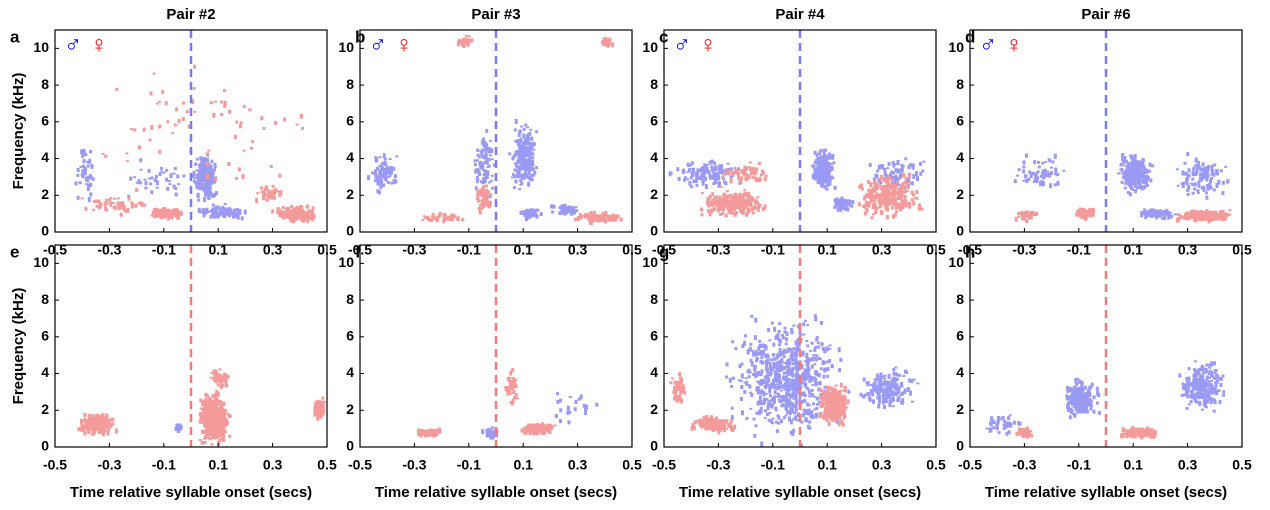 The image size is (1270, 510). What do you see at coordinates (190, 14) in the screenshot?
I see `panel-title: Pair #2` at bounding box center [190, 14].